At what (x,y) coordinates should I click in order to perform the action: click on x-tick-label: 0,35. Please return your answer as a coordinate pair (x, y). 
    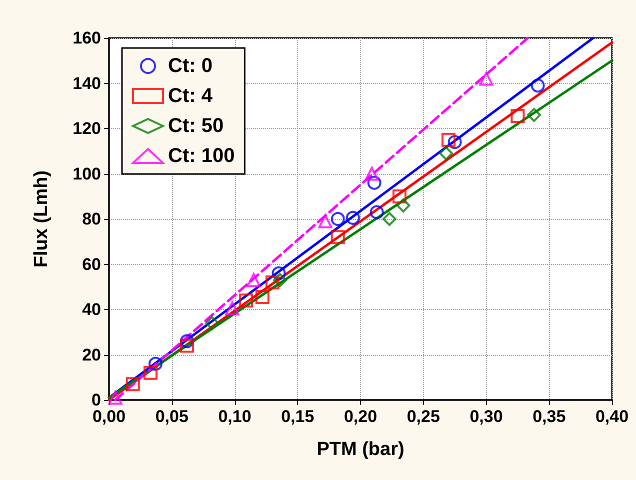
    Looking at the image, I should click on (549, 416).